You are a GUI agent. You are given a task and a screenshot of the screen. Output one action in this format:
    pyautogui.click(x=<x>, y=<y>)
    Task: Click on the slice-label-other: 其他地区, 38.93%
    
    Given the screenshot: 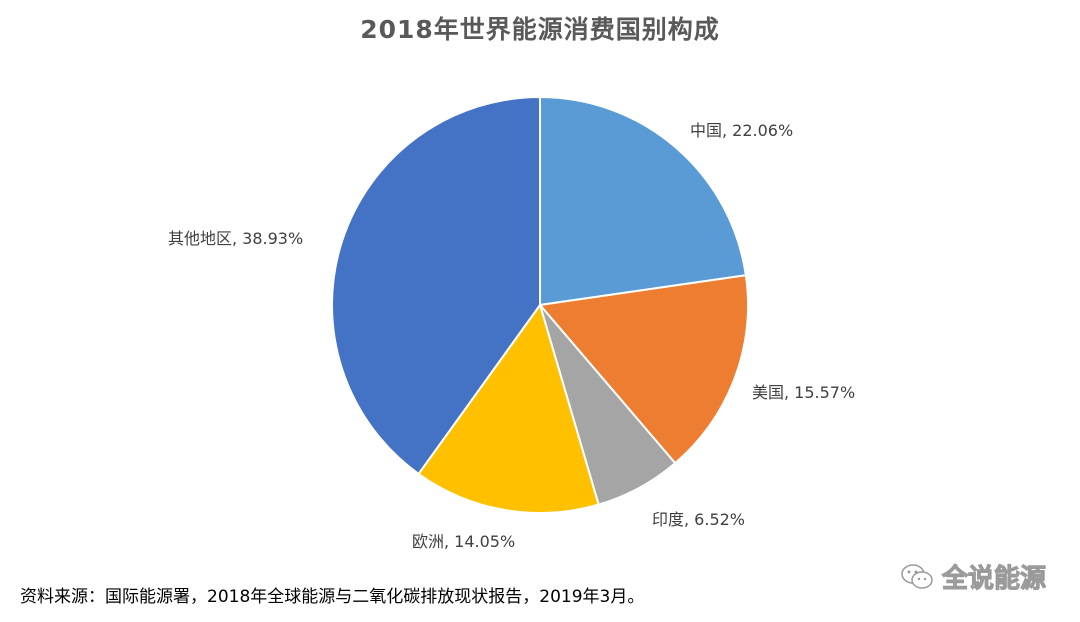 What is the action you would take?
    pyautogui.click(x=236, y=238)
    